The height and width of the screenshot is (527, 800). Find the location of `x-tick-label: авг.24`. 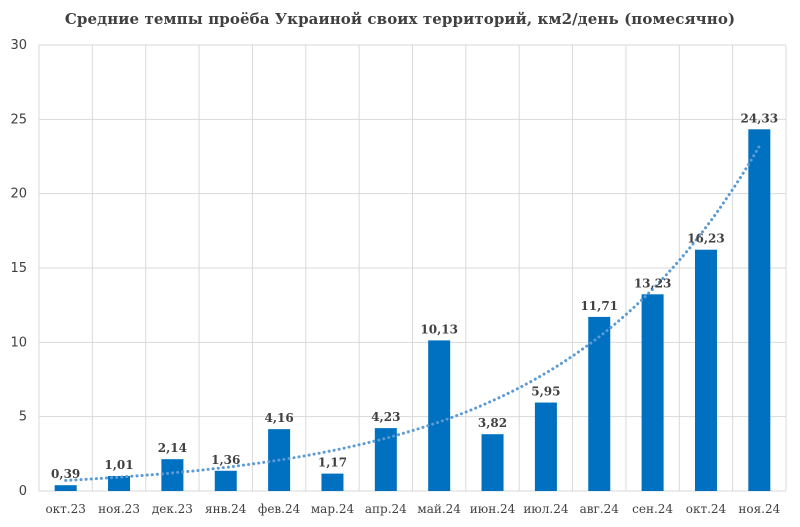

x-tick-label: авг.24 is located at coordinates (600, 509).